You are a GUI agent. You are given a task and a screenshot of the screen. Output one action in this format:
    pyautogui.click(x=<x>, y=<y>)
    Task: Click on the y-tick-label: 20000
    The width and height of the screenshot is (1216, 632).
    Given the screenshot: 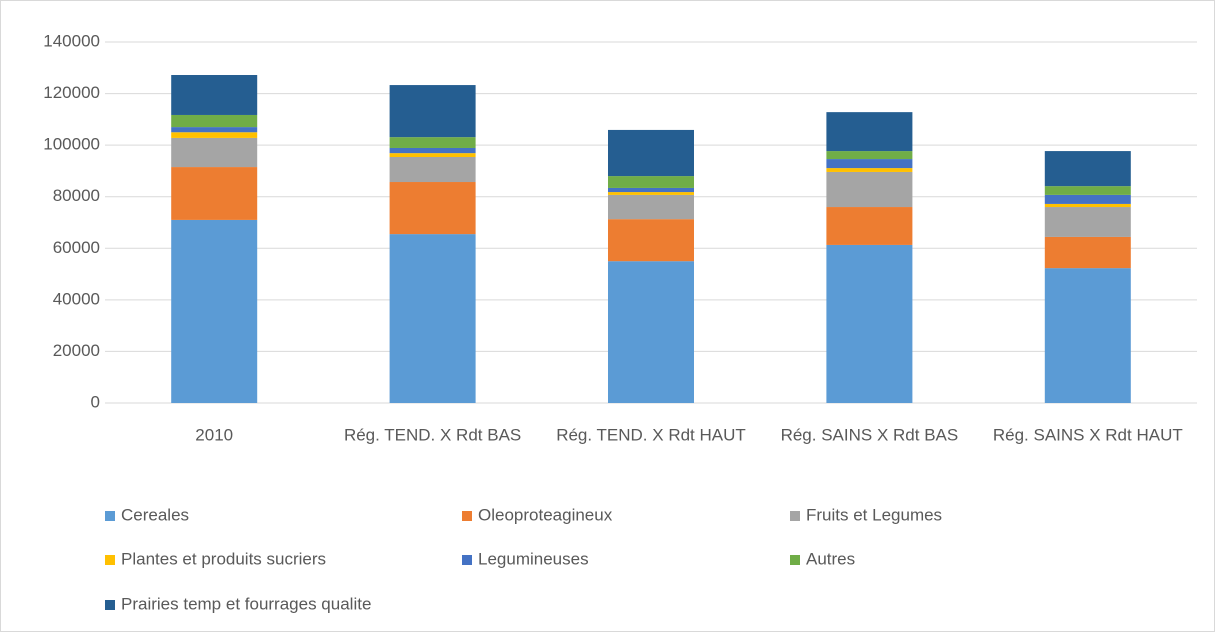 What is the action you would take?
    pyautogui.click(x=76, y=350)
    